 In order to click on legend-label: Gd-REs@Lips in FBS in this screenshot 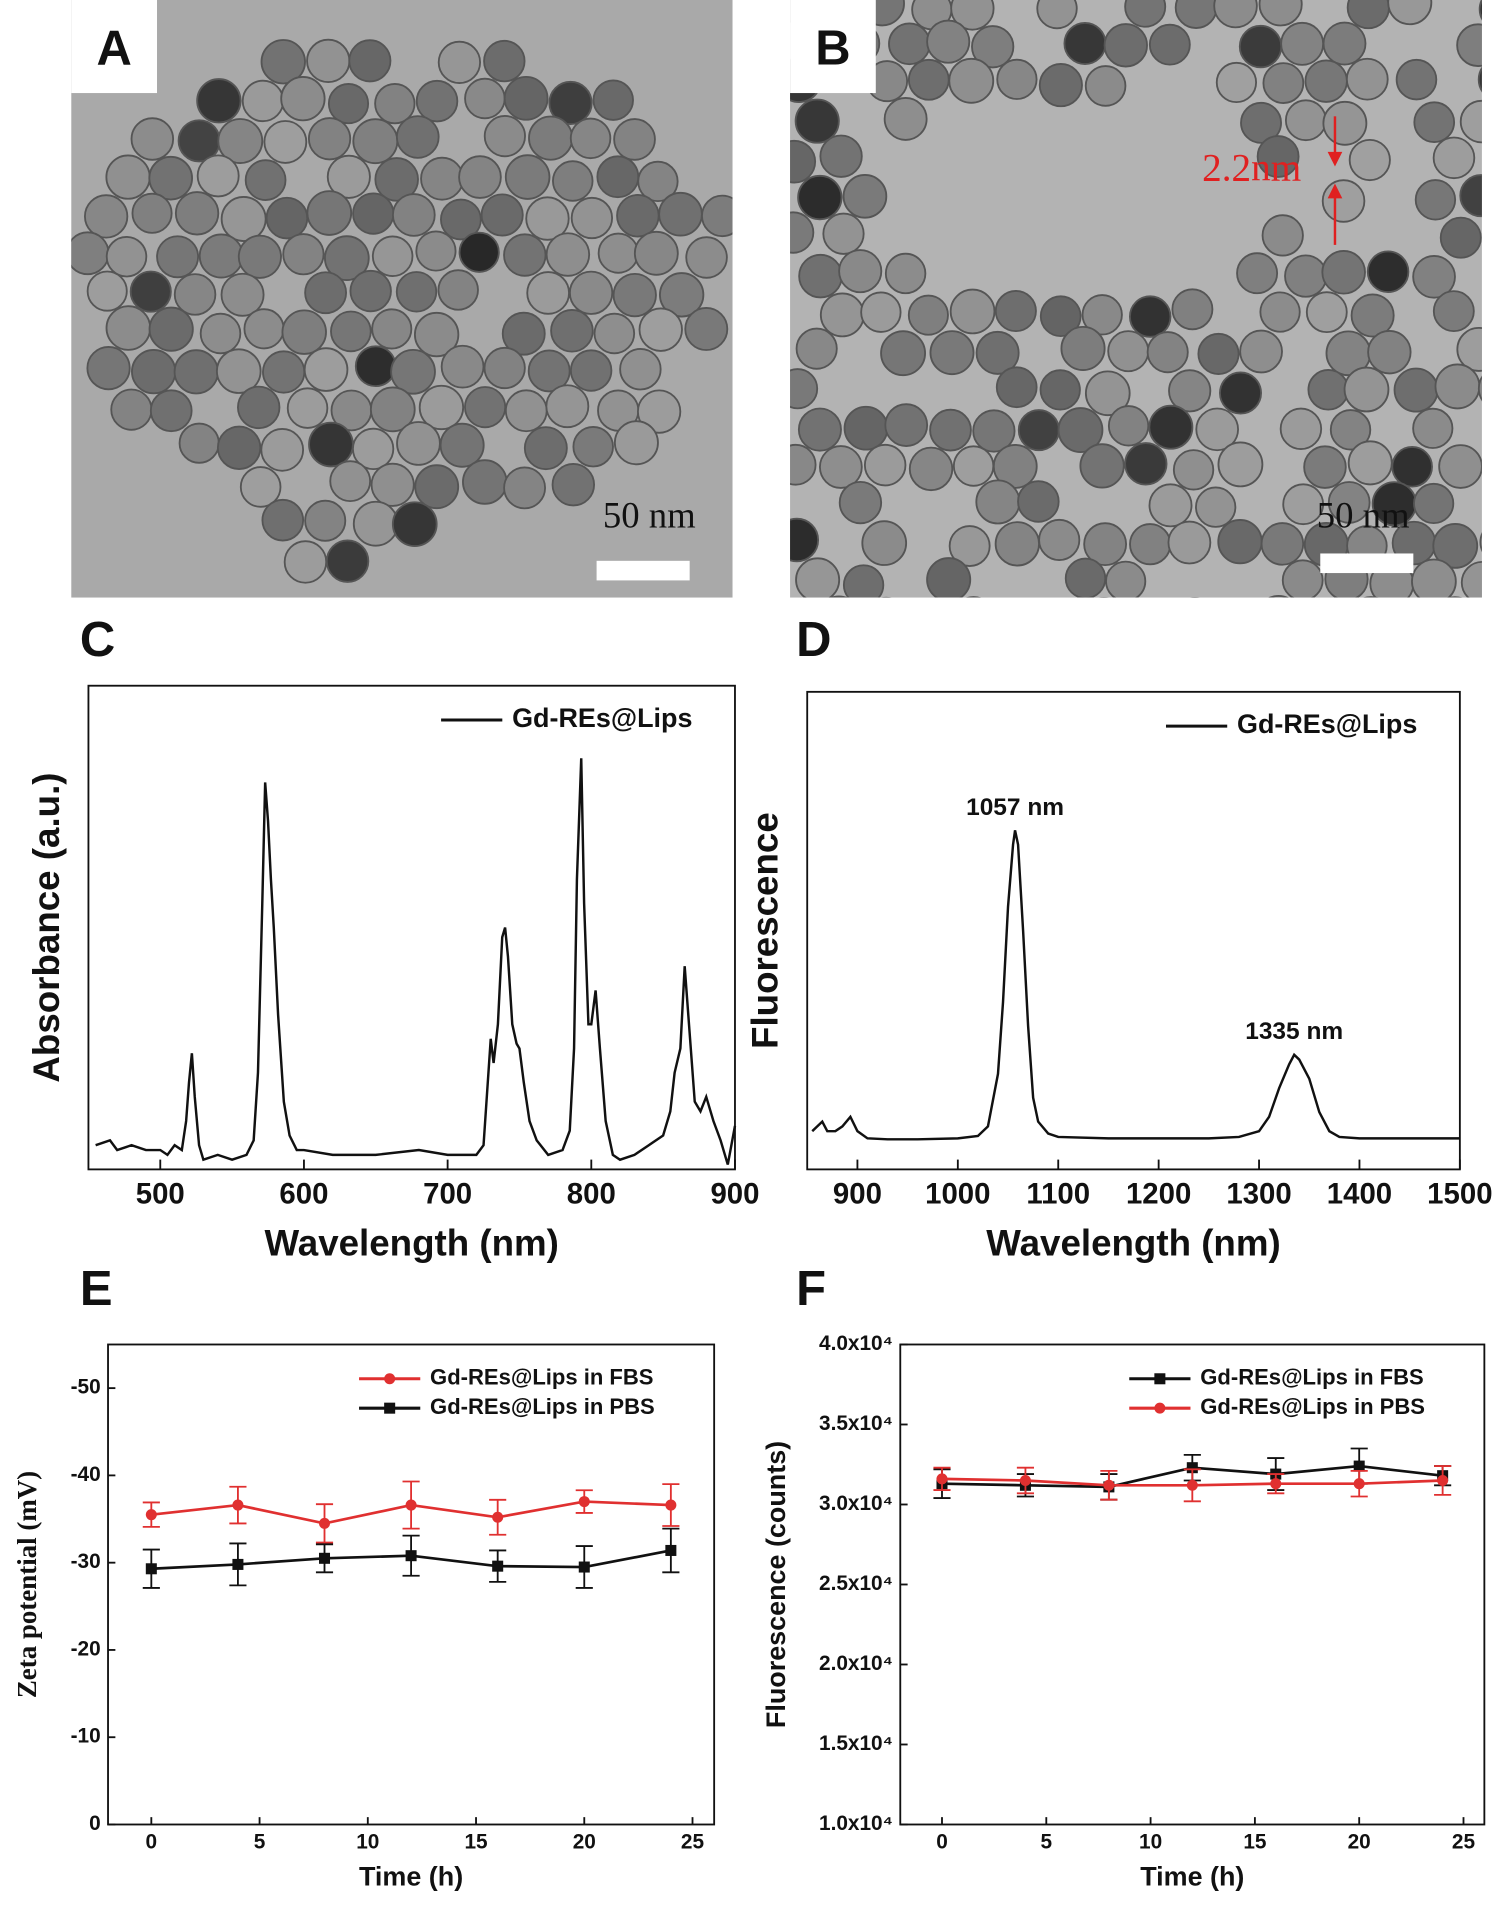, I will do `click(1311, 1377)`.